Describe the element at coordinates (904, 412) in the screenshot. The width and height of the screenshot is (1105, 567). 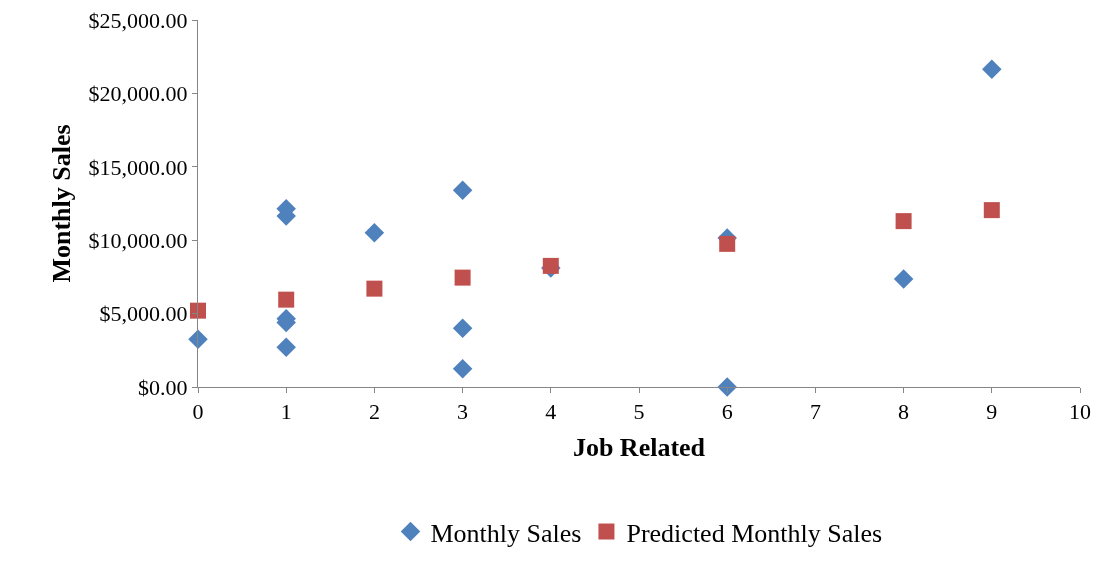
I see `x-tick-label: 8` at that location.